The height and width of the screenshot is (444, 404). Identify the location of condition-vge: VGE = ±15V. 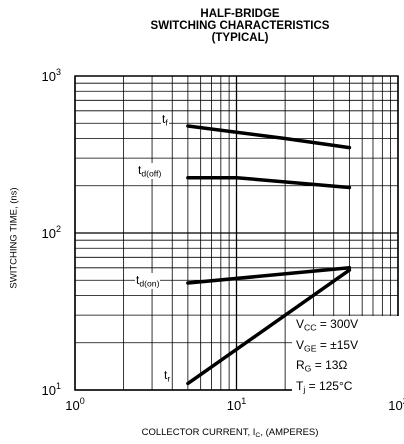
(327, 345).